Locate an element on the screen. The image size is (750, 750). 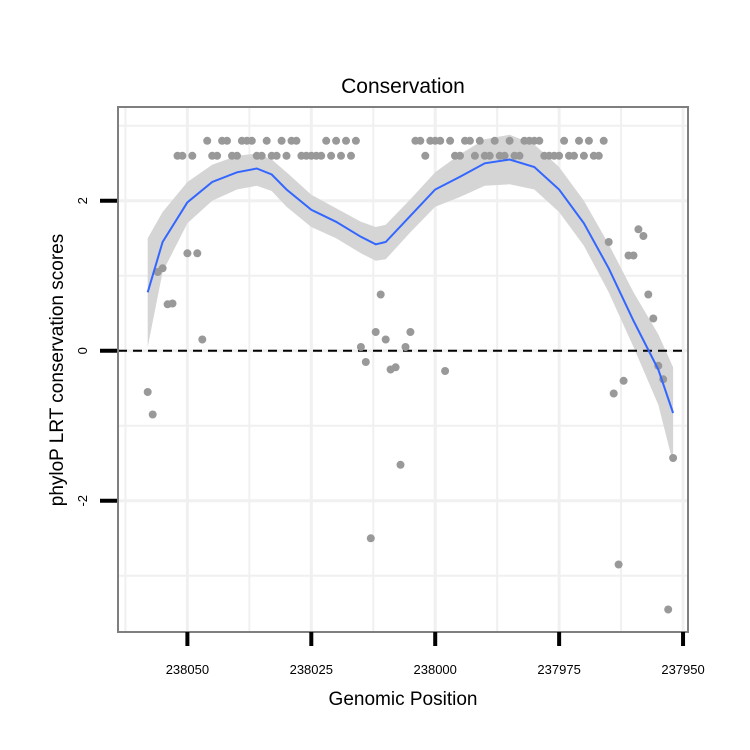
y-axis: -2 0 2 is located at coordinates (96, 352).